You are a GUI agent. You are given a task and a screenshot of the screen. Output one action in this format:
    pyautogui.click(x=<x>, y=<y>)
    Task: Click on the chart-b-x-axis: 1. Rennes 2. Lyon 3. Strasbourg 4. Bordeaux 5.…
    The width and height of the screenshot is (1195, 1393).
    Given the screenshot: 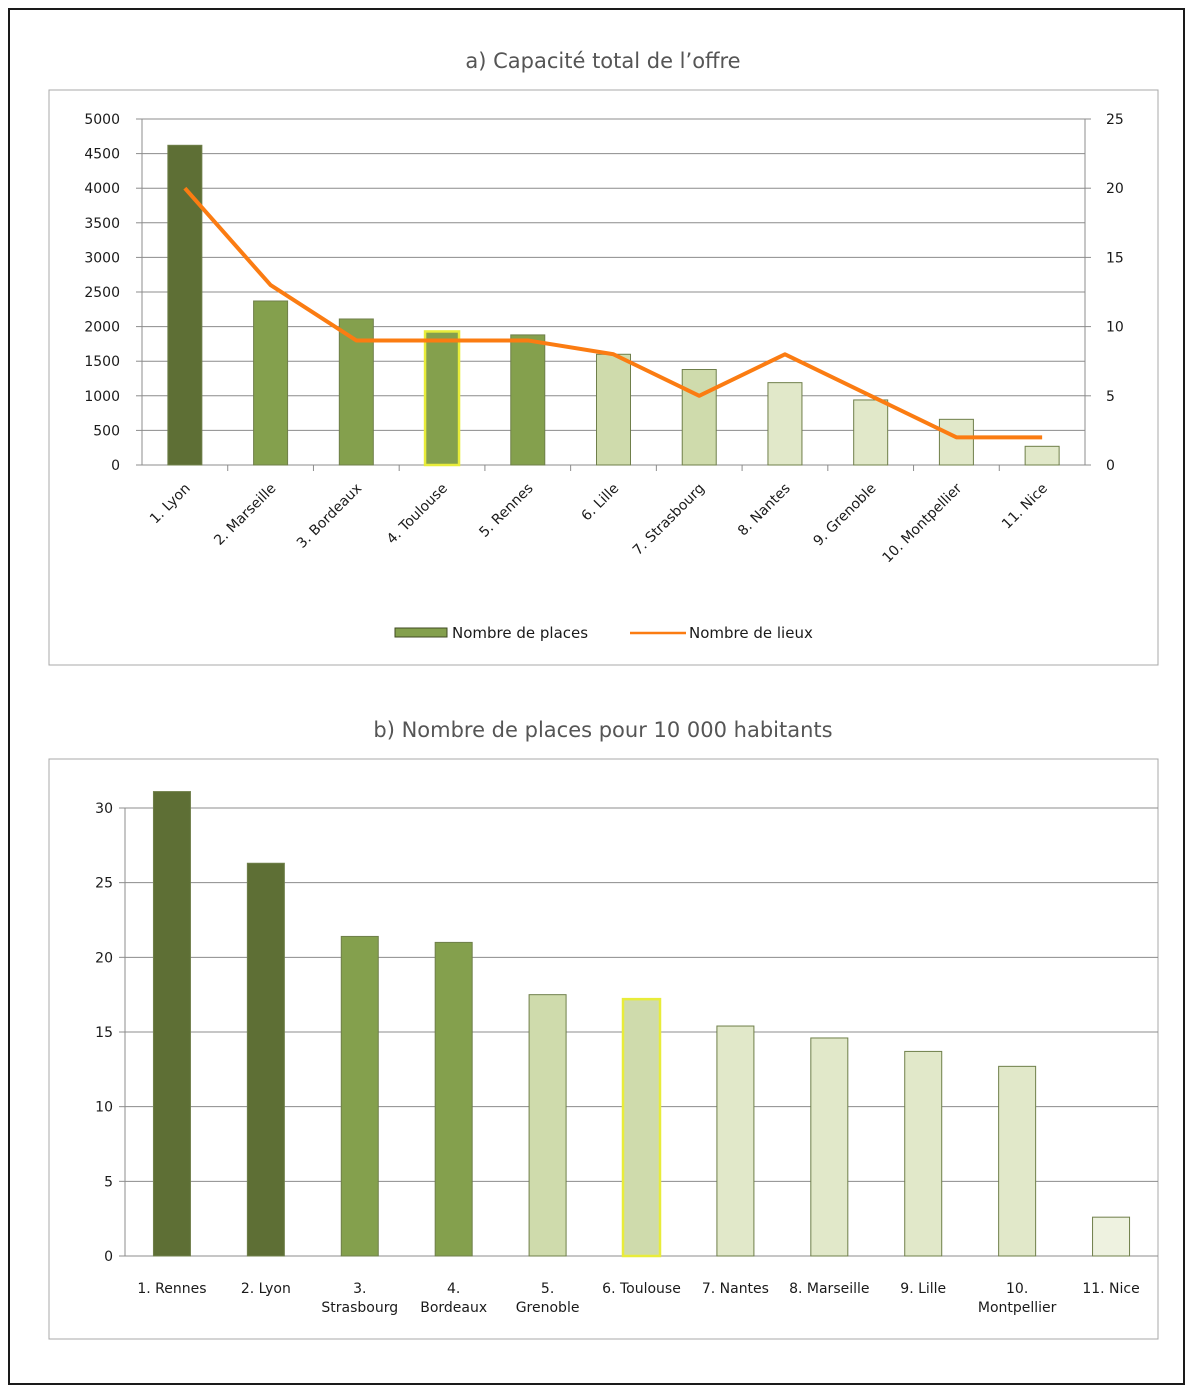 What is the action you would take?
    pyautogui.click(x=638, y=1298)
    